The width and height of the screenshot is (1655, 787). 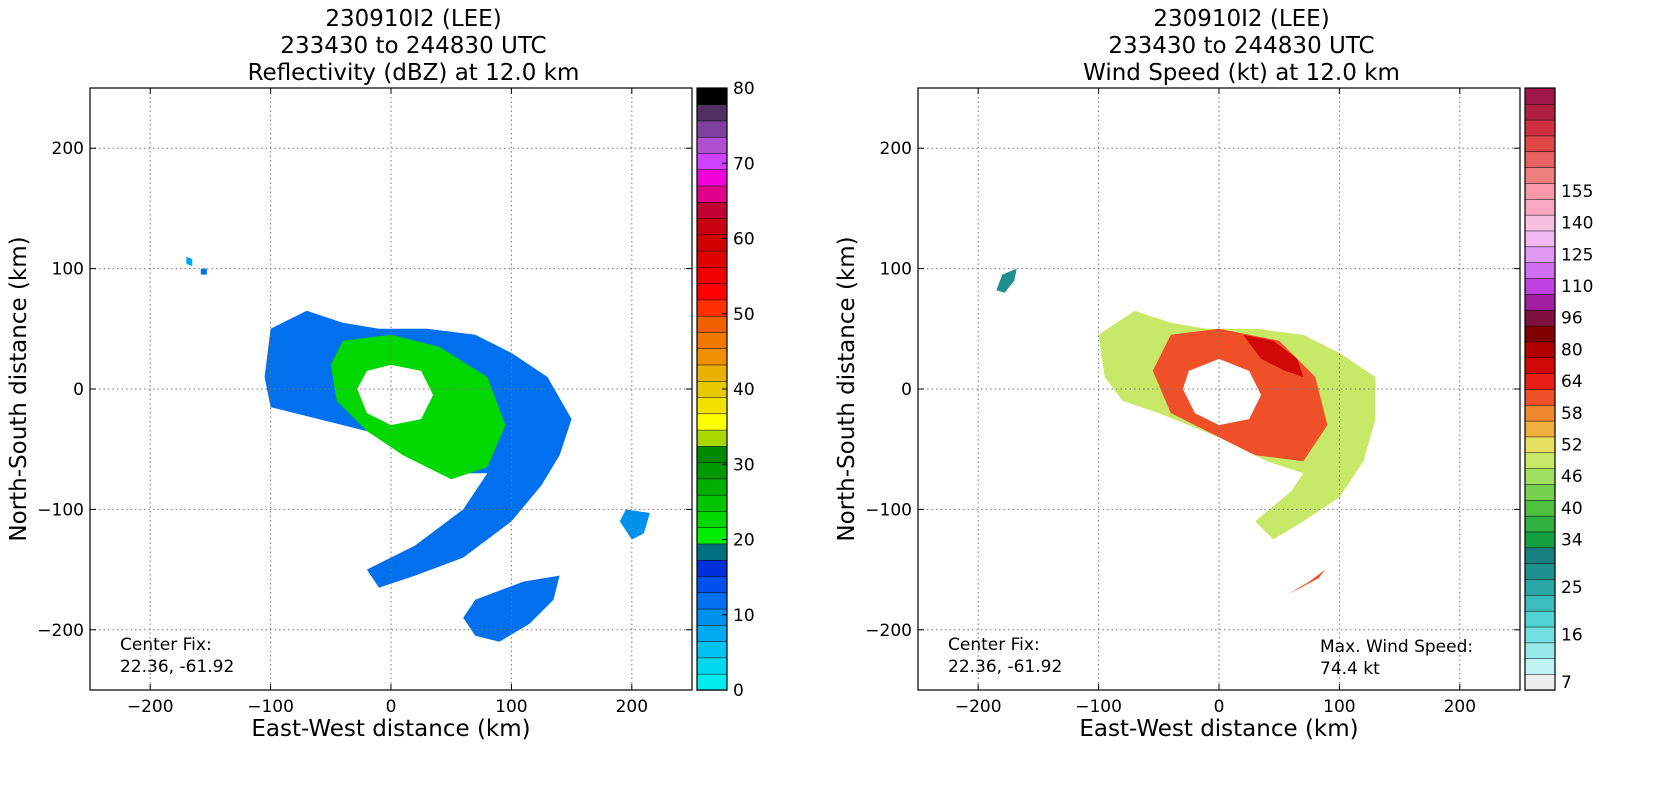 What do you see at coordinates (1566, 683) in the screenshot?
I see `colorbar-tick-label: 7` at bounding box center [1566, 683].